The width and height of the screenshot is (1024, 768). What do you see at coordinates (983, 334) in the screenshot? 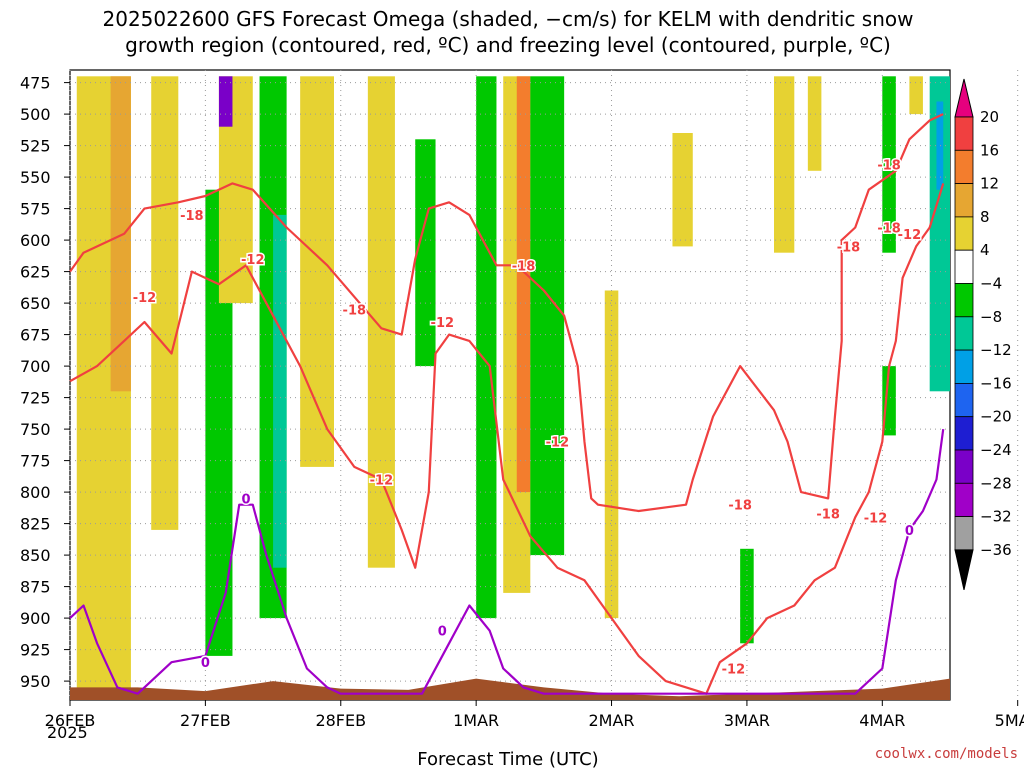
I see `colorbar: 20 16 12 8 4 −4 −8 −12 −16 −20 −24 −28 −32 −36` at bounding box center [983, 334].